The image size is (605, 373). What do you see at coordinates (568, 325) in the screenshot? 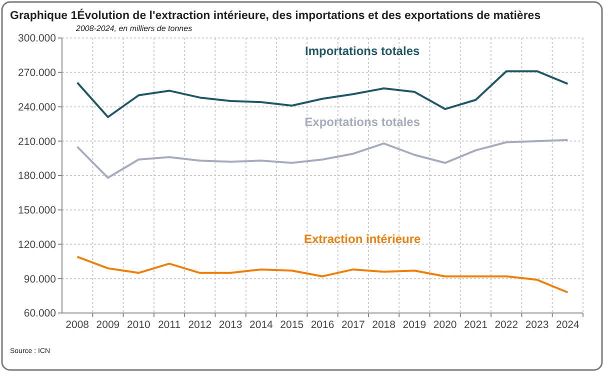
I see `x-tick-label: 2024` at bounding box center [568, 325].